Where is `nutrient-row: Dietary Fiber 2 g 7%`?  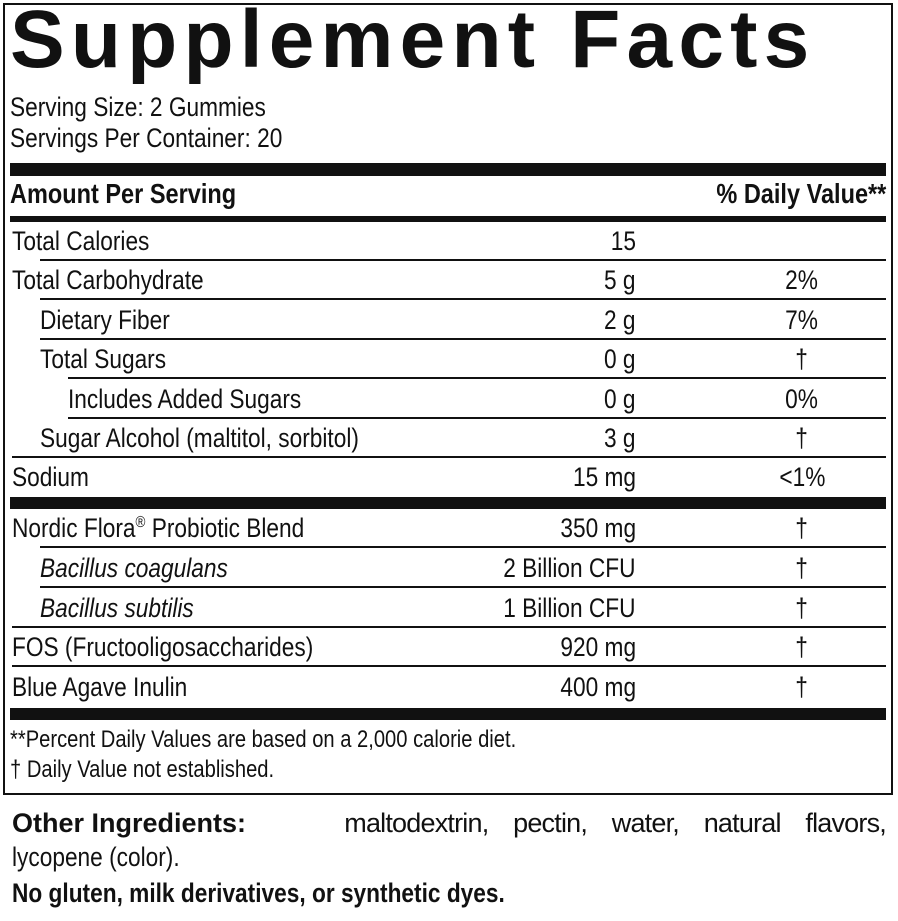
nutrient-row: Dietary Fiber 2 g 7% is located at coordinates (443, 320).